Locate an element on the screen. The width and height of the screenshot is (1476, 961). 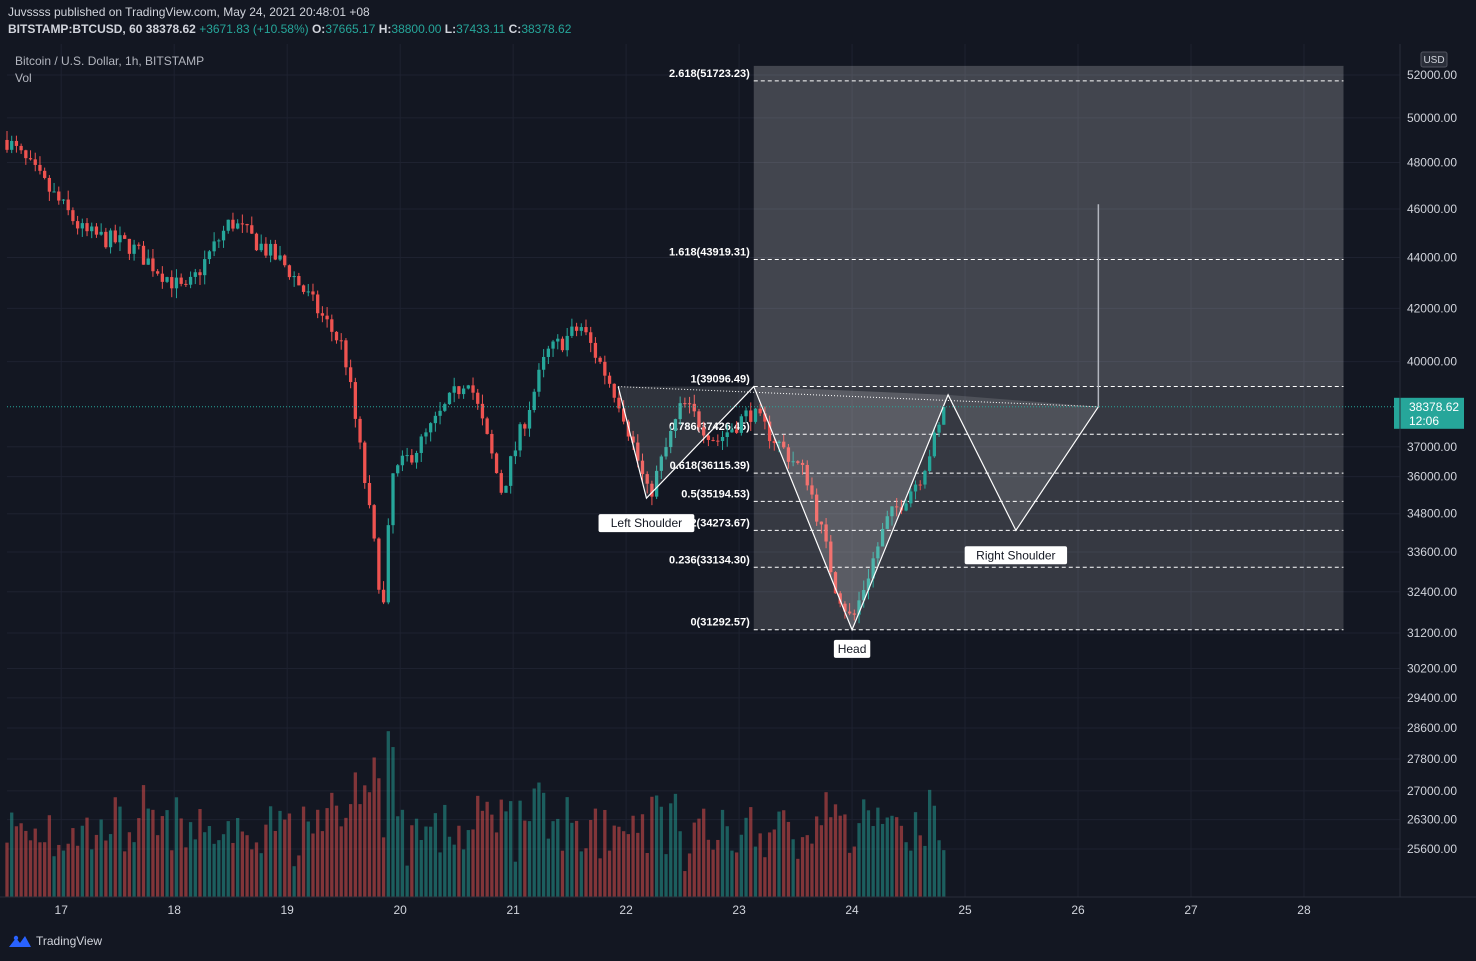
price-axis-tick: 32400.00 is located at coordinates (1432, 592).